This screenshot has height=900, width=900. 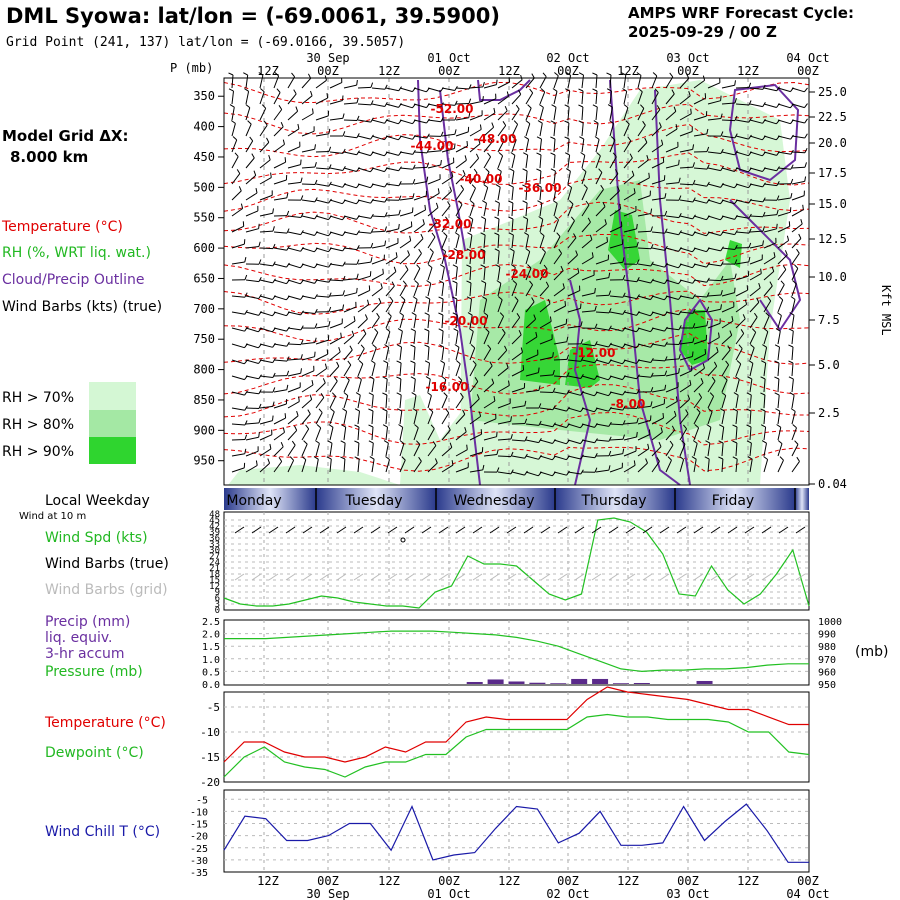 I want to click on bottom-hour-label: 12Z, so click(x=628, y=881).